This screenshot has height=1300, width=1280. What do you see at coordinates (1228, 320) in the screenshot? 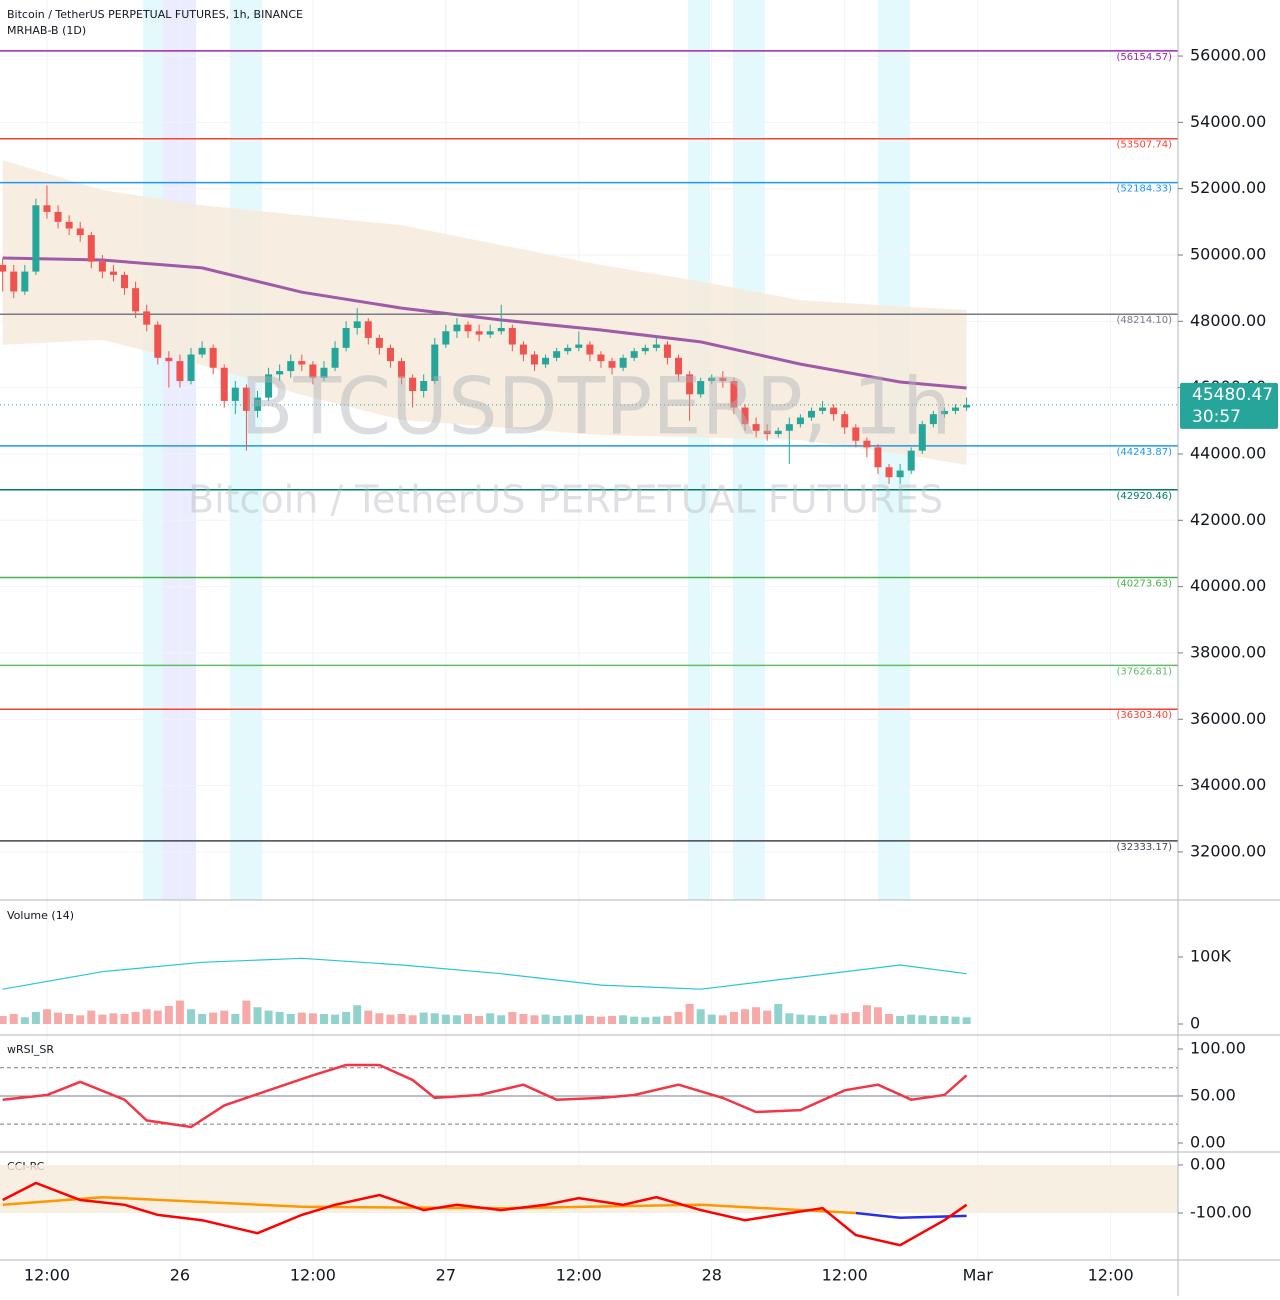
I see `y-tick-label: 48000.00` at bounding box center [1228, 320].